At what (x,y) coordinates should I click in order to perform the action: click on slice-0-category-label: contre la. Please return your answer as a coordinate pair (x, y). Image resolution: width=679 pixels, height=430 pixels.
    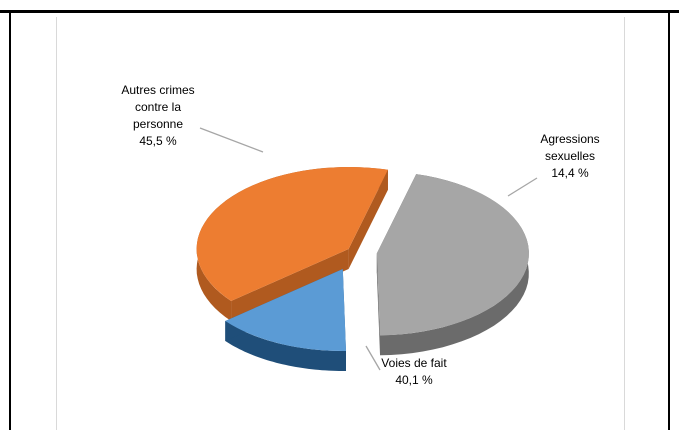
    Looking at the image, I should click on (158, 107).